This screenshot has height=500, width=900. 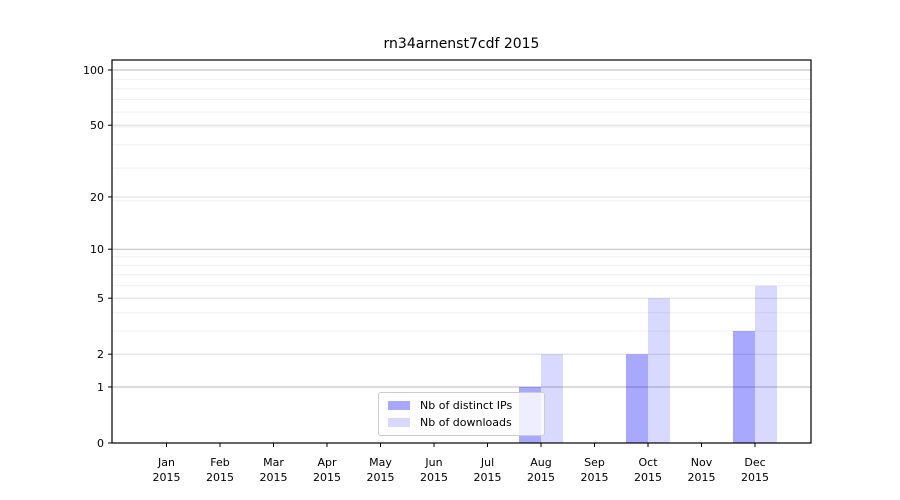 What do you see at coordinates (702, 477) in the screenshot?
I see `x-tick-label-year-nov: 2015` at bounding box center [702, 477].